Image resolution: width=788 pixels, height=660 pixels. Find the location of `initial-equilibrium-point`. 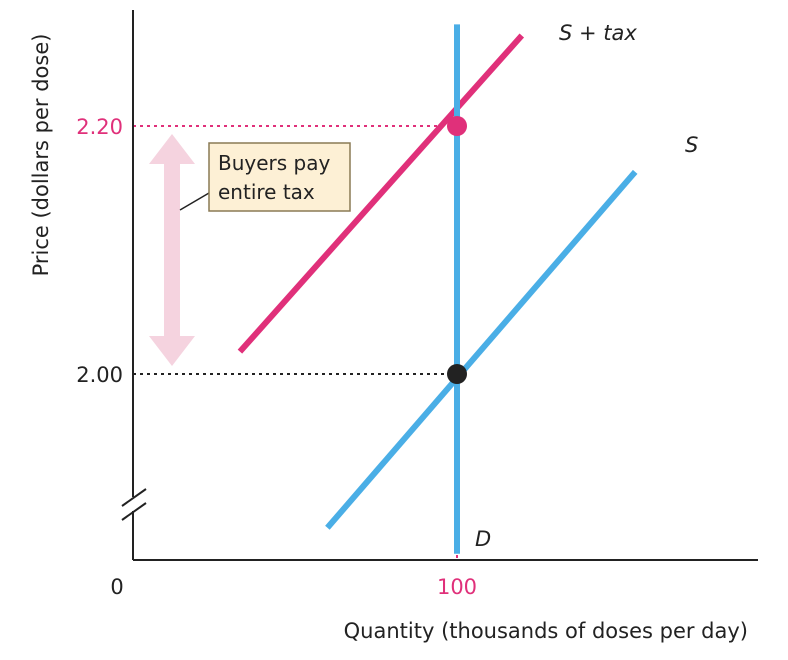

initial-equilibrium-point is located at coordinates (457, 374).